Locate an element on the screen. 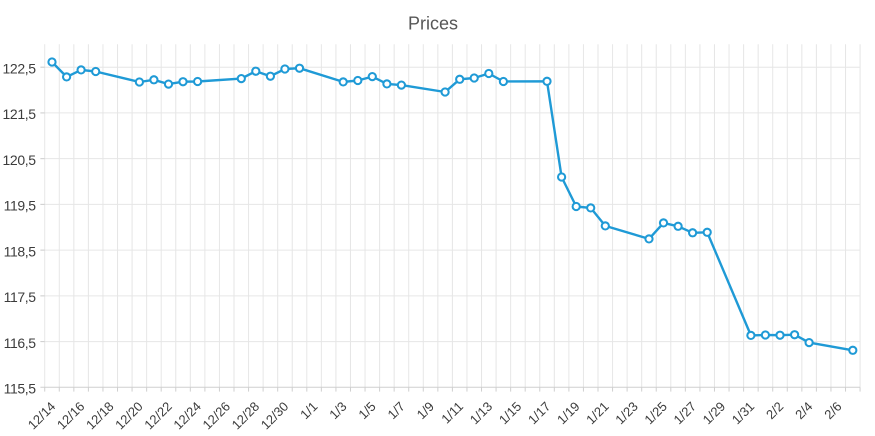  svg-text: 12/24 is located at coordinates (187, 416).